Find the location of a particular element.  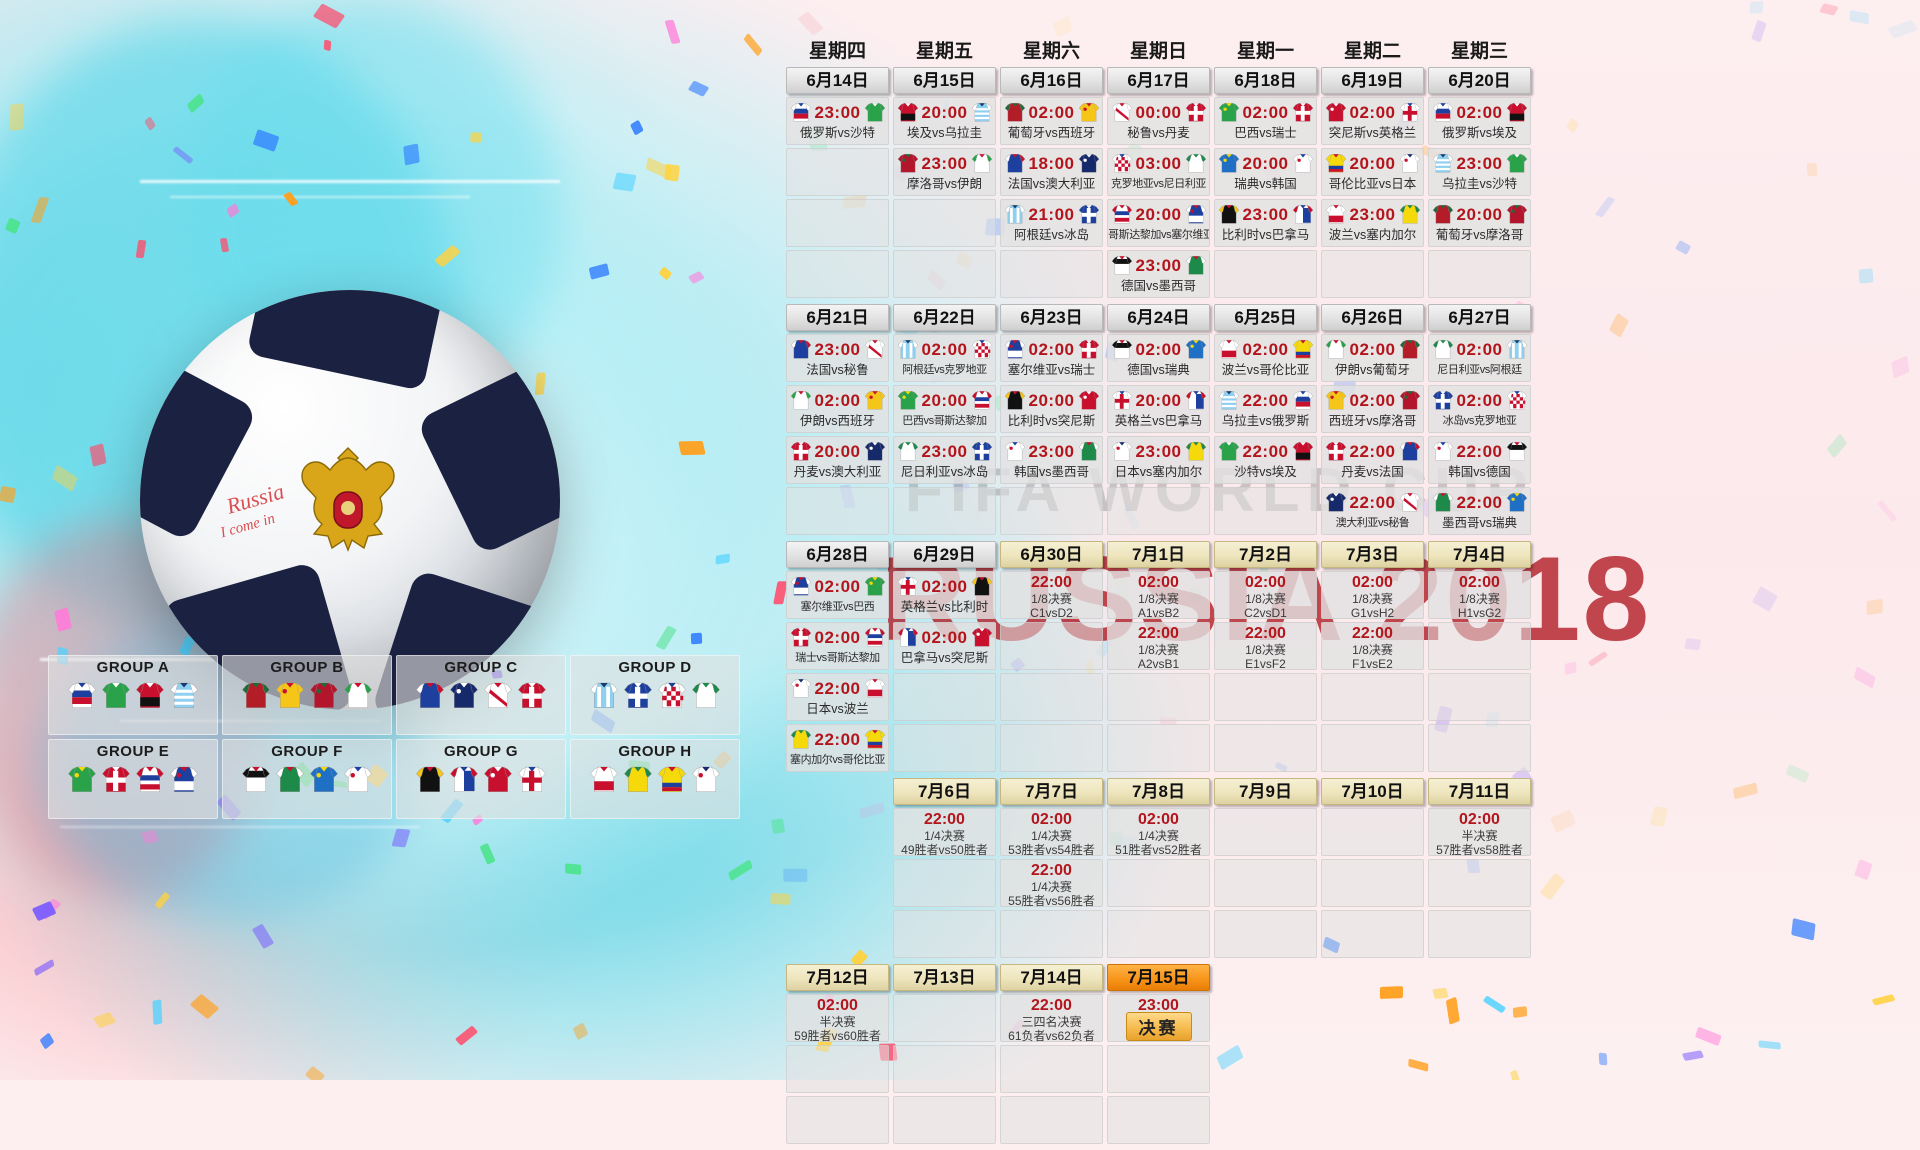

match-cell: 22:00 澳大利亚vs秘鲁 is located at coordinates (1372, 511).